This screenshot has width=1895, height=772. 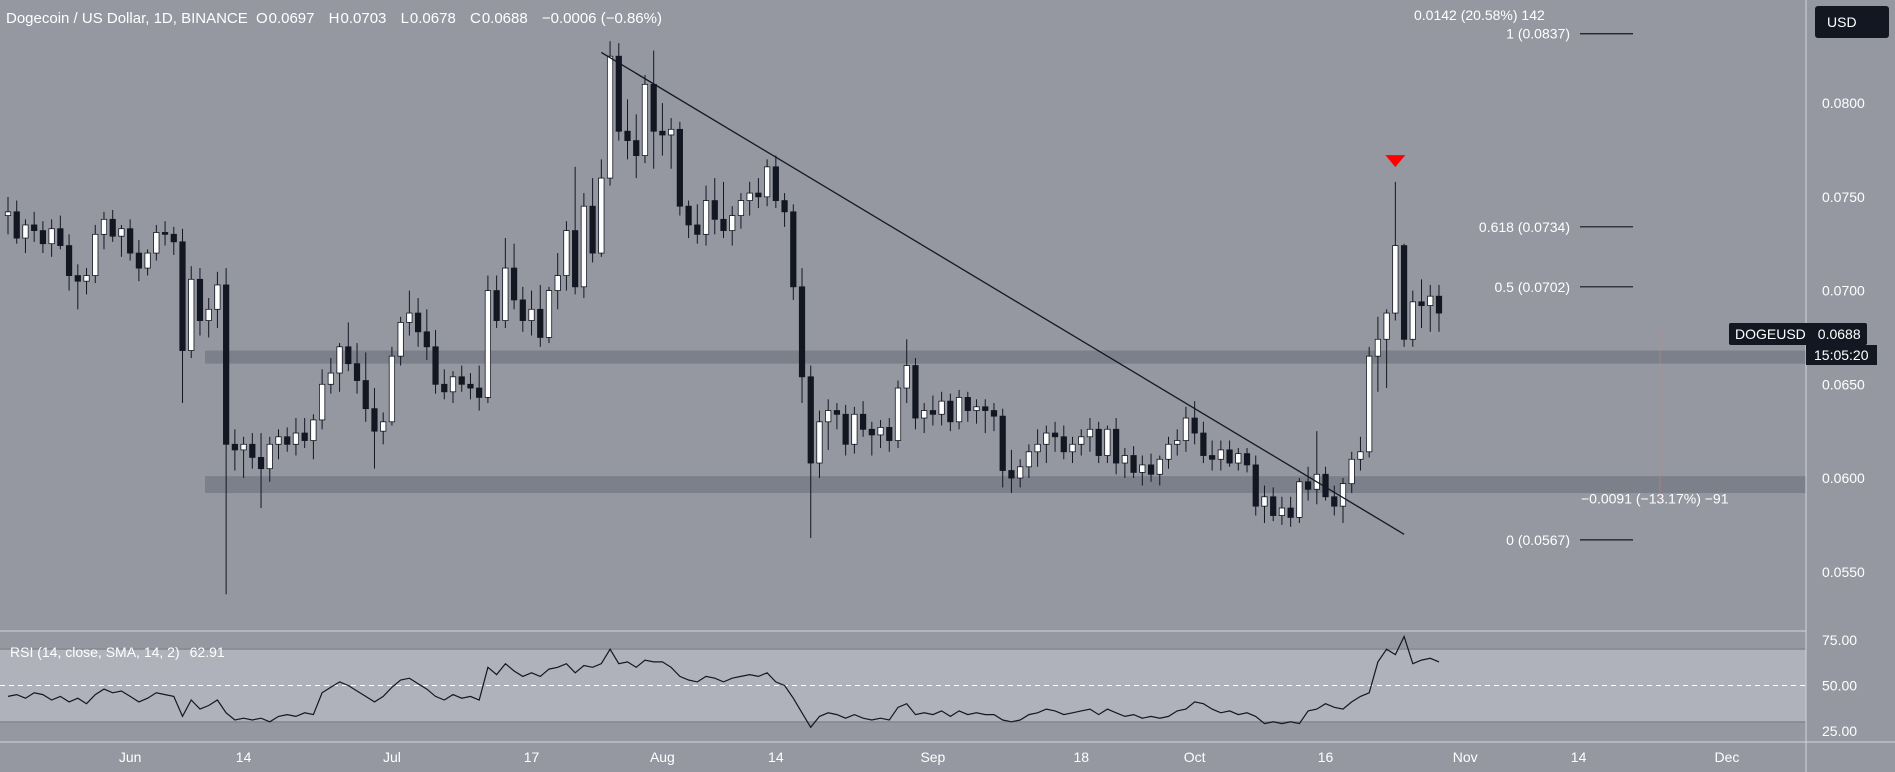 What do you see at coordinates (1852, 22) in the screenshot?
I see `currency-button: USD` at bounding box center [1852, 22].